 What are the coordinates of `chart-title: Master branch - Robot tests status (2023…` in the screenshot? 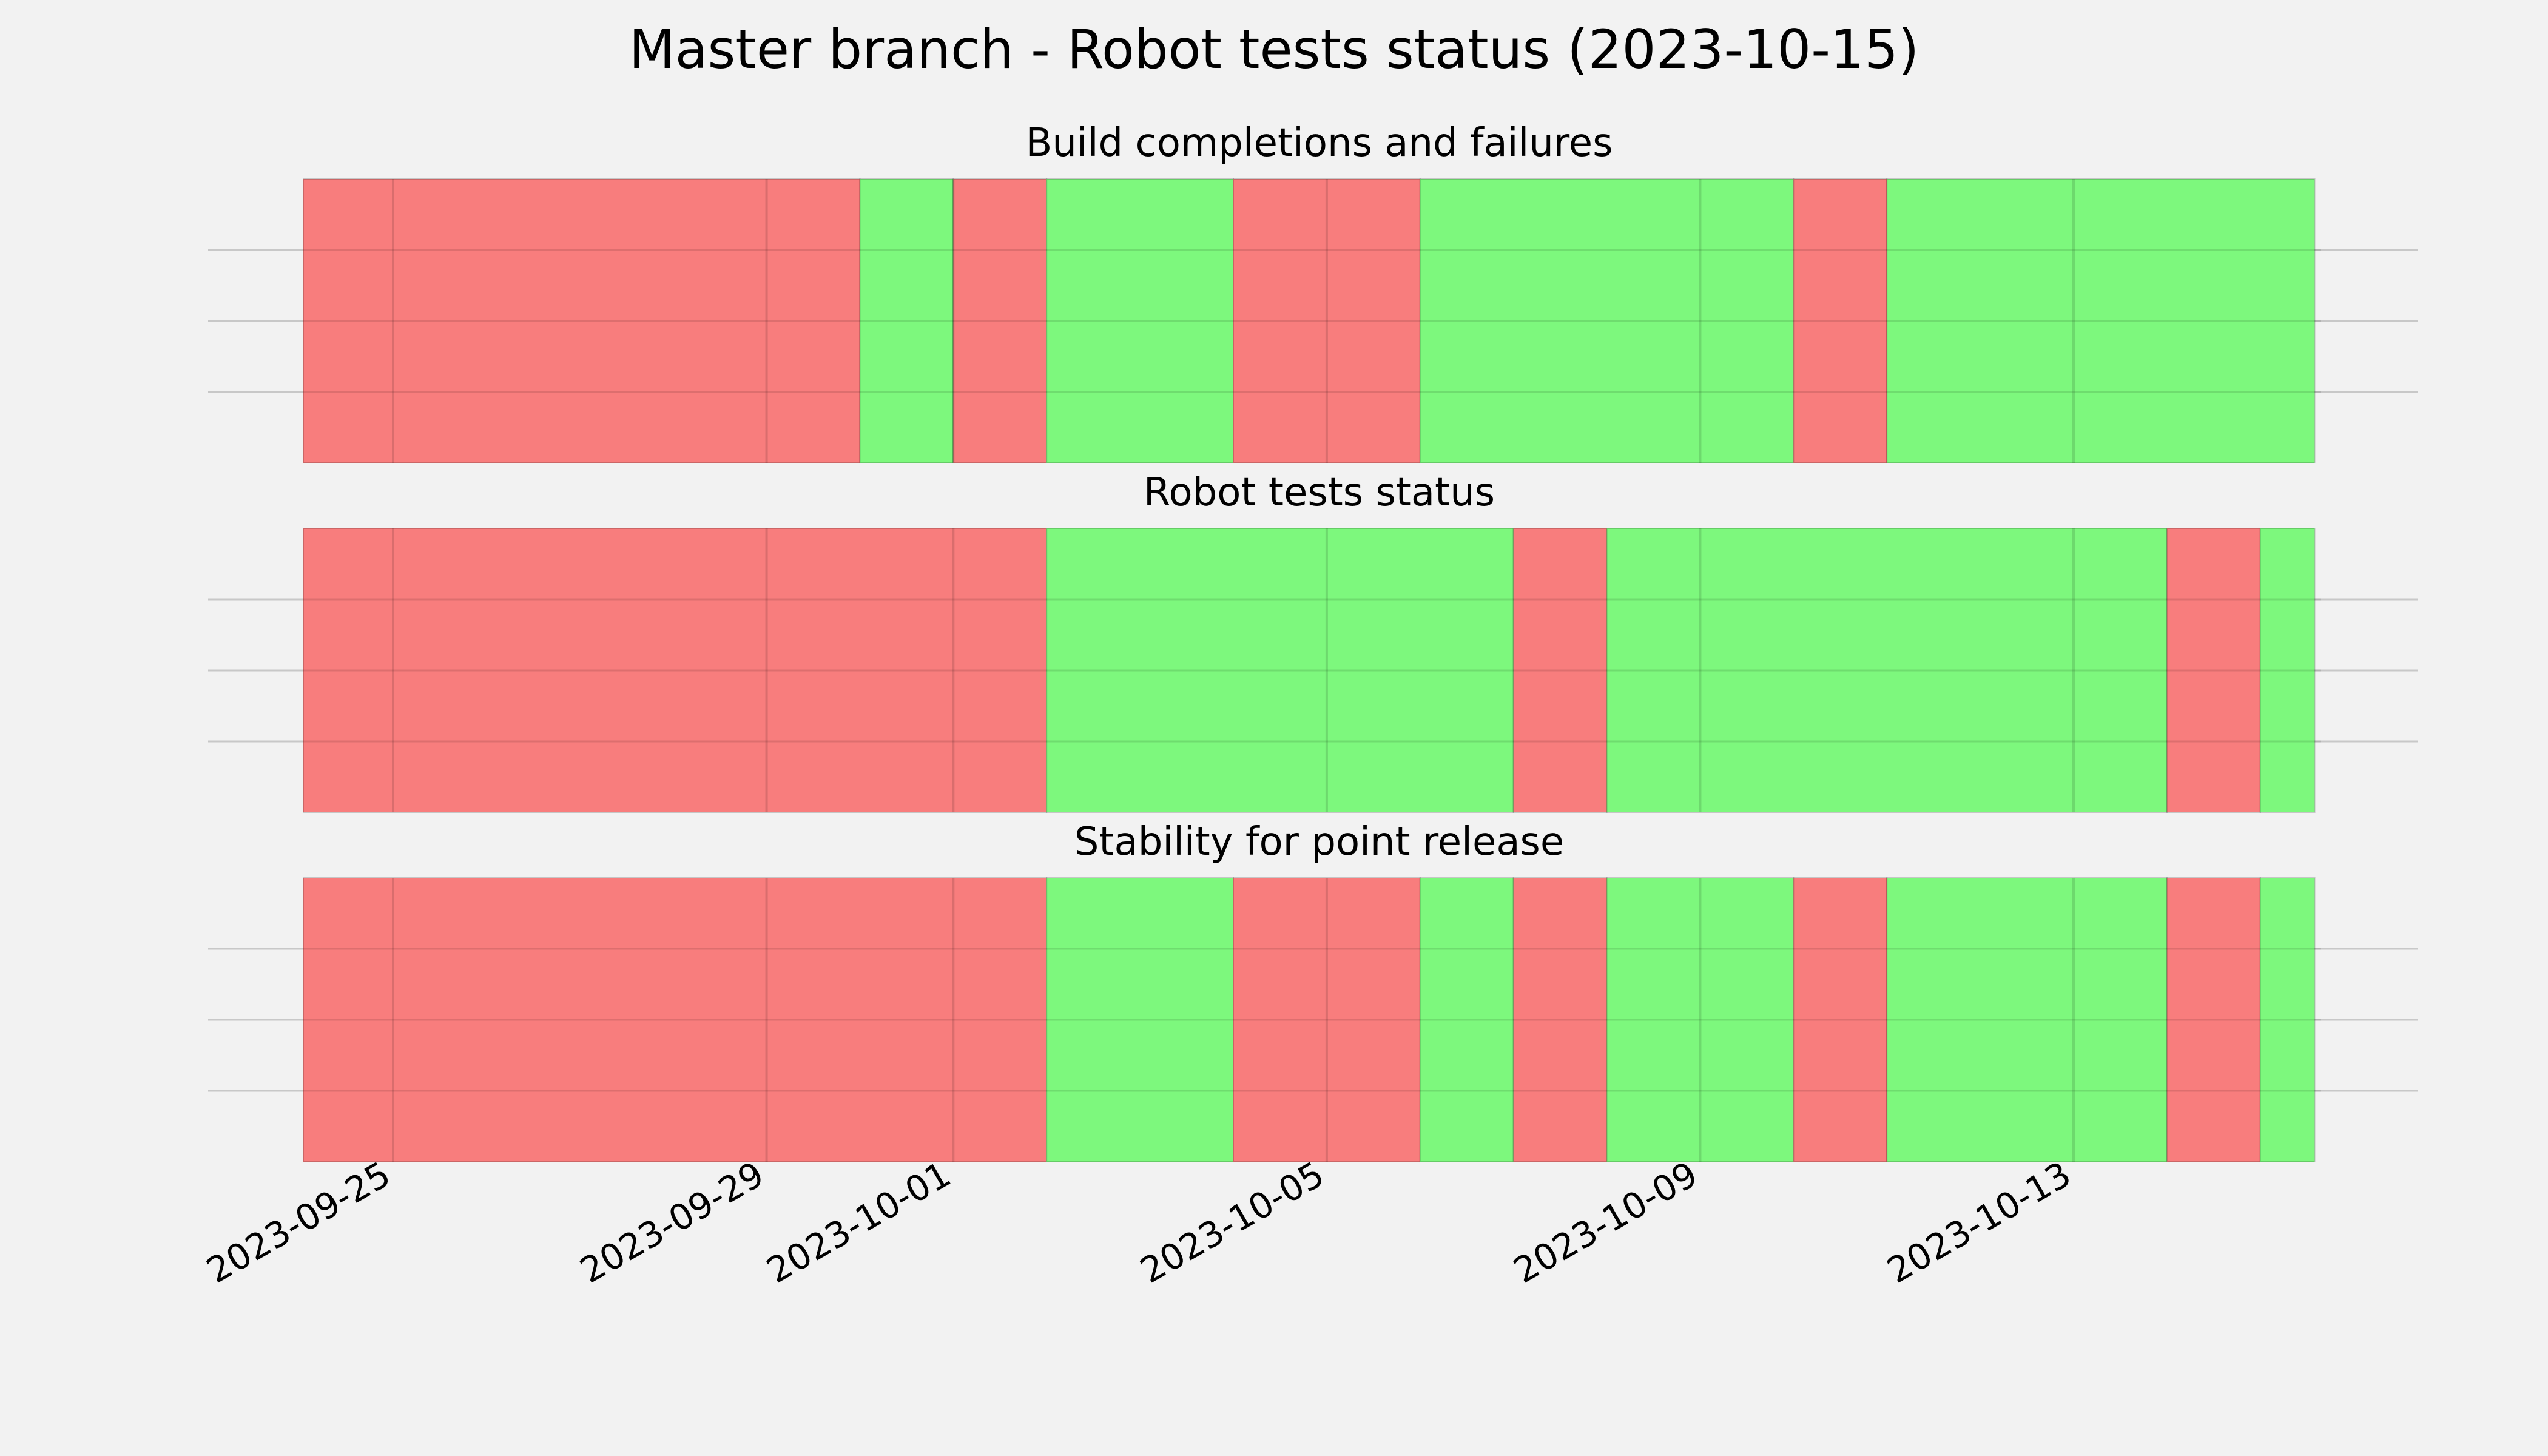 It's located at (1274, 49).